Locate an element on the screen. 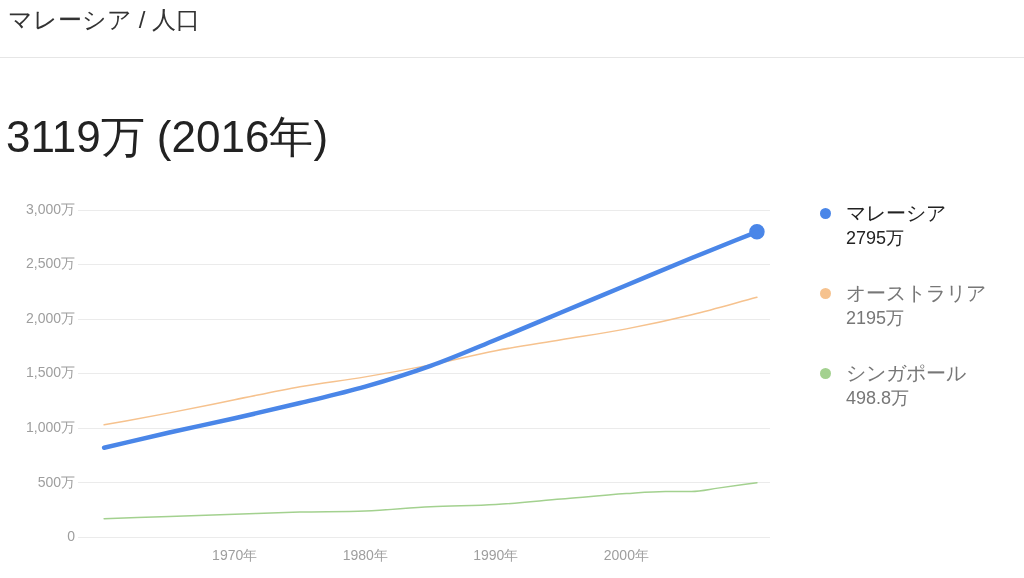 The height and width of the screenshot is (578, 1024). legend-label: マレーシア is located at coordinates (896, 213).